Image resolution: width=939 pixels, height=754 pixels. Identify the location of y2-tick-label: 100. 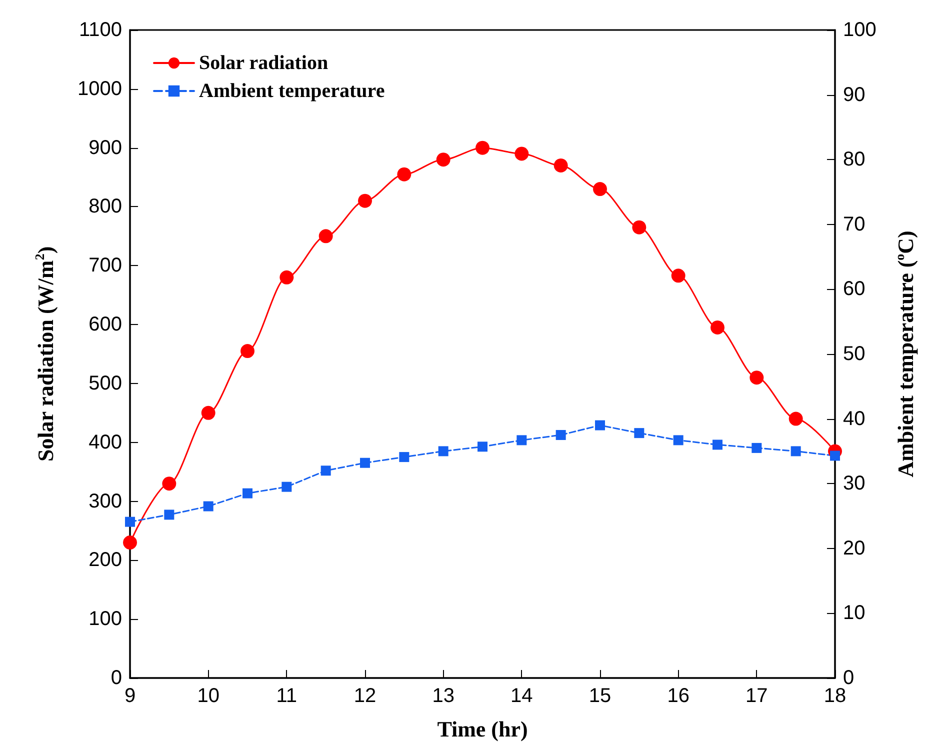
(859, 30).